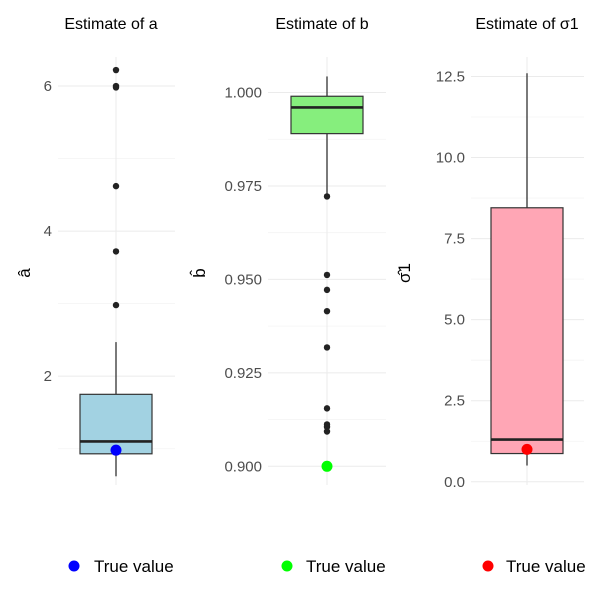 This screenshot has height=600, width=600. Describe the element at coordinates (48, 86) in the screenshot. I see `y-tick-label: 6` at that location.